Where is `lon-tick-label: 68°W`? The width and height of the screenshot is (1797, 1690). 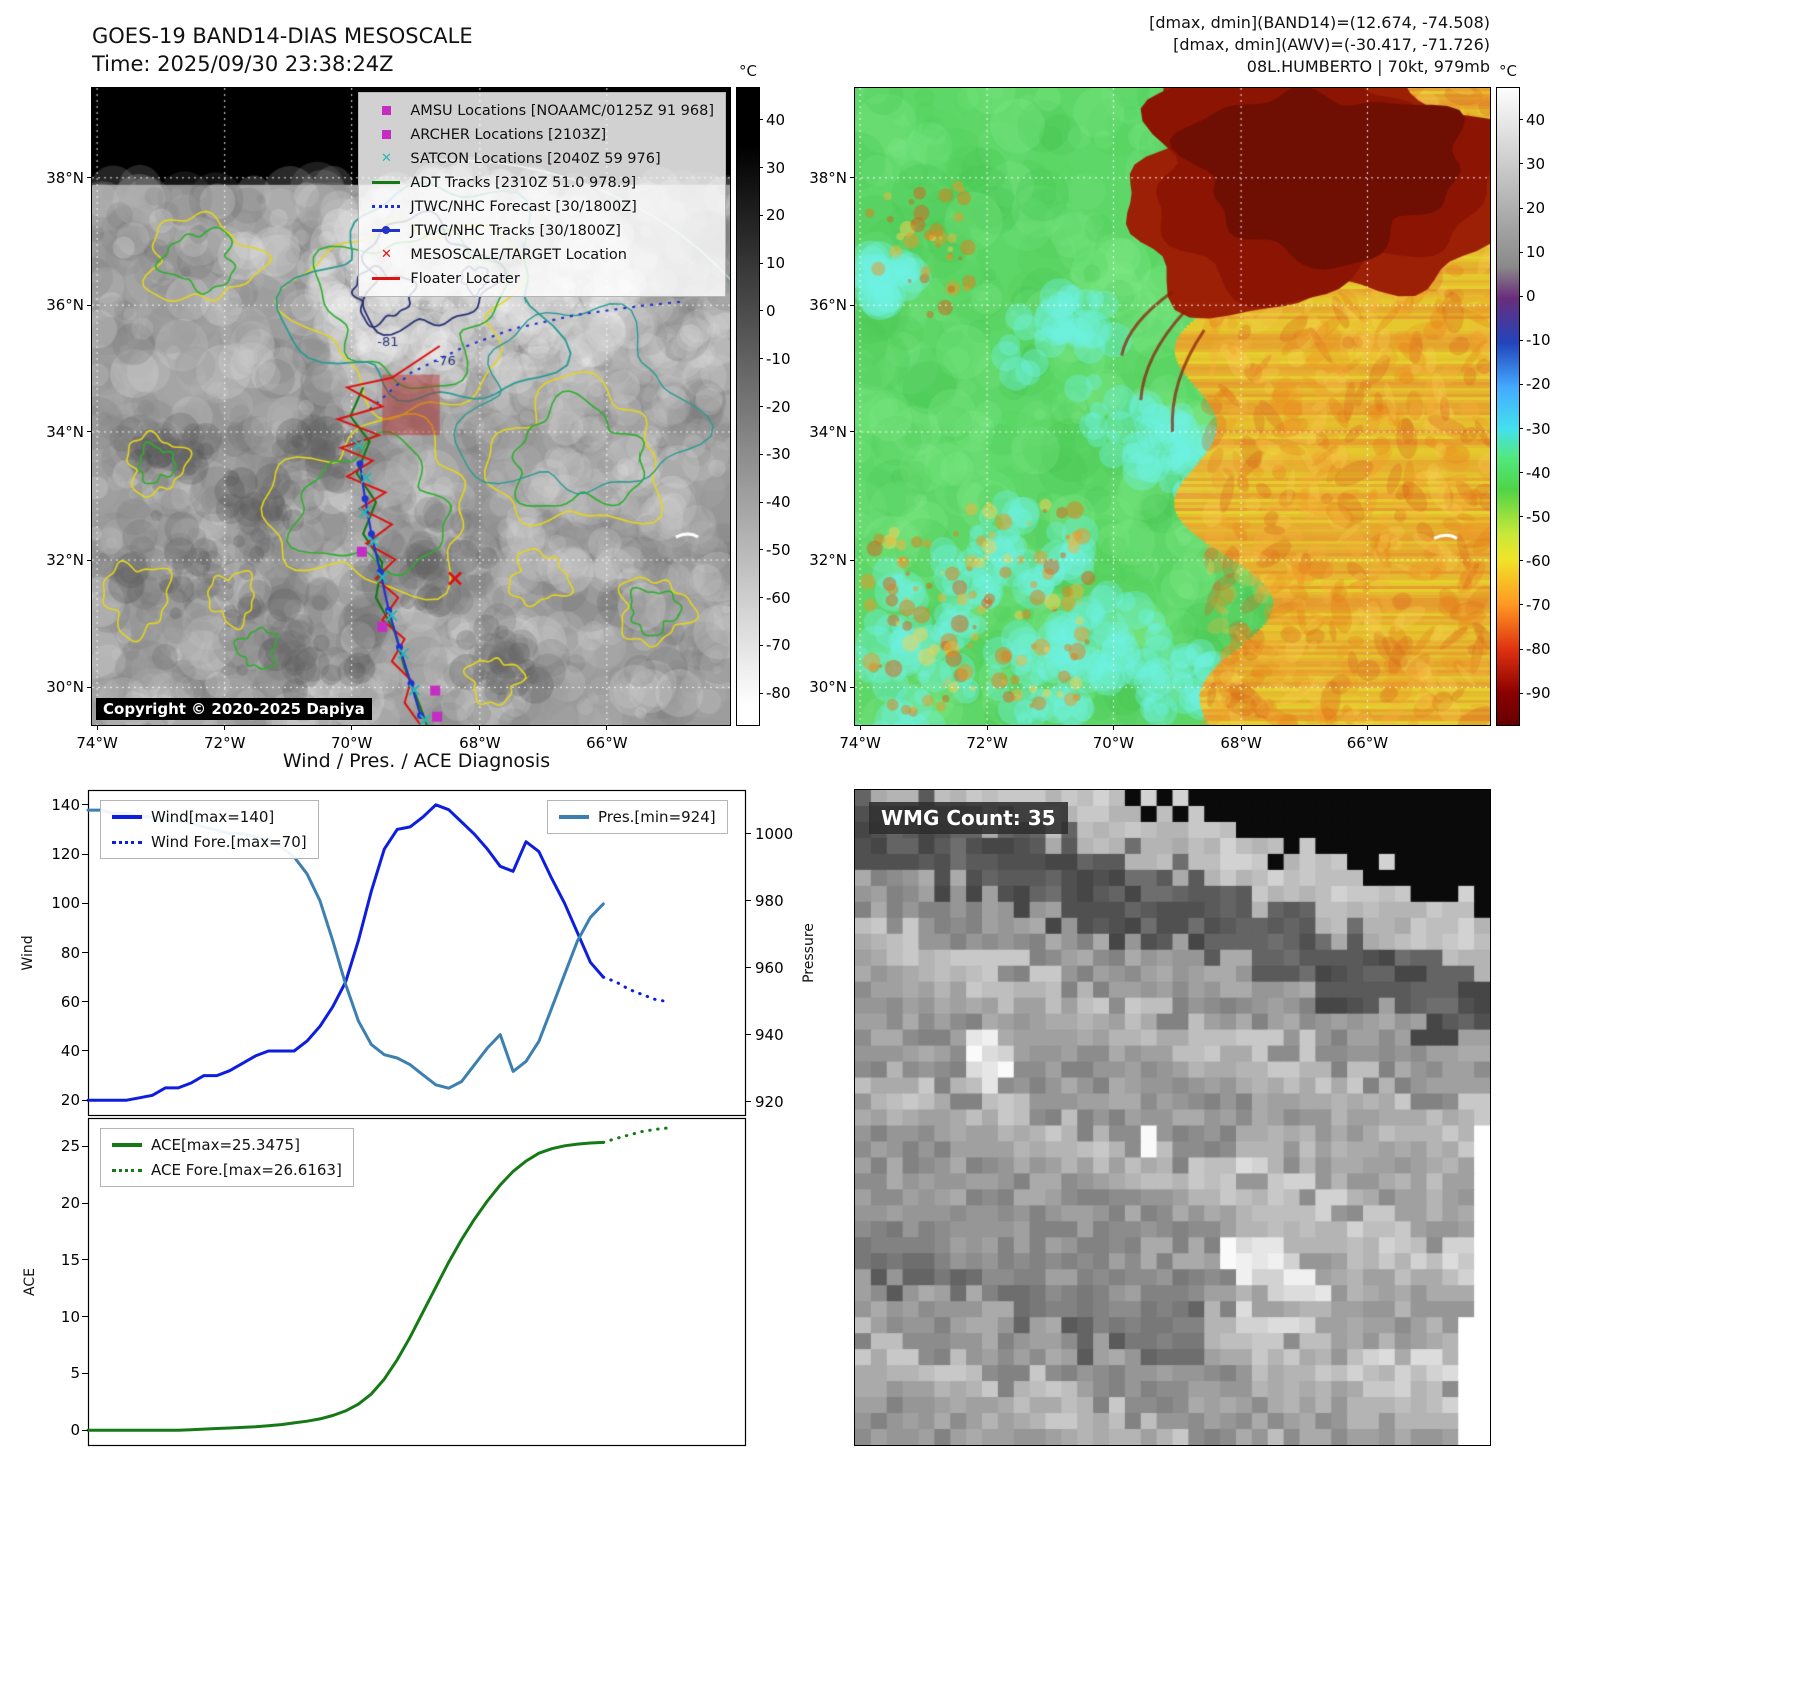
lon-tick-label: 68°W is located at coordinates (1241, 743).